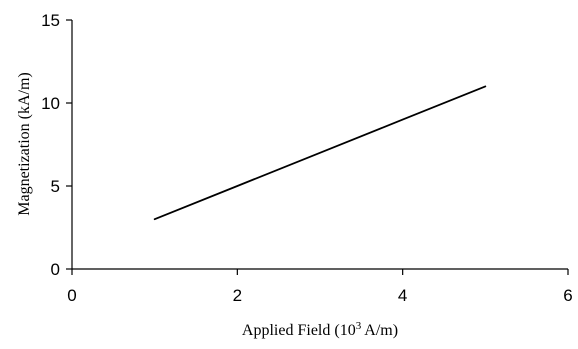 The height and width of the screenshot is (349, 578). I want to click on x-tick-label: 2, so click(237, 295).